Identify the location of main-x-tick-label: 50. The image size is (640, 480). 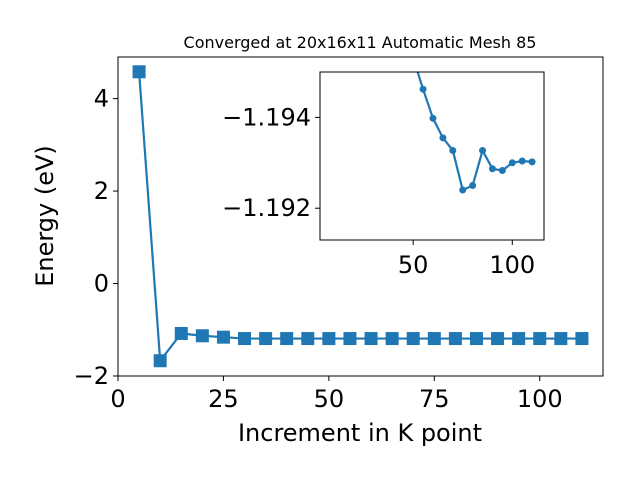
(329, 399).